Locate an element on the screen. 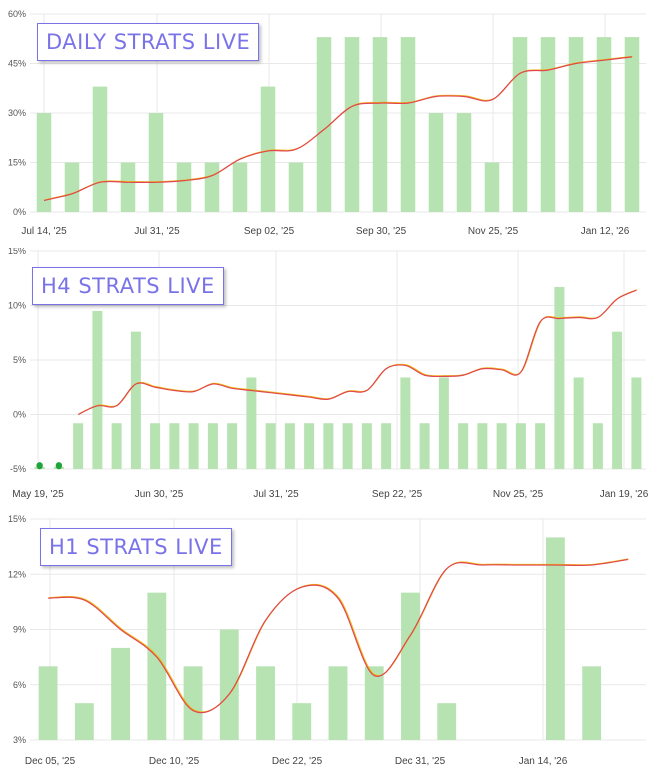 The image size is (658, 774). x-tick-label: Jul 14, '25 is located at coordinates (44, 231).